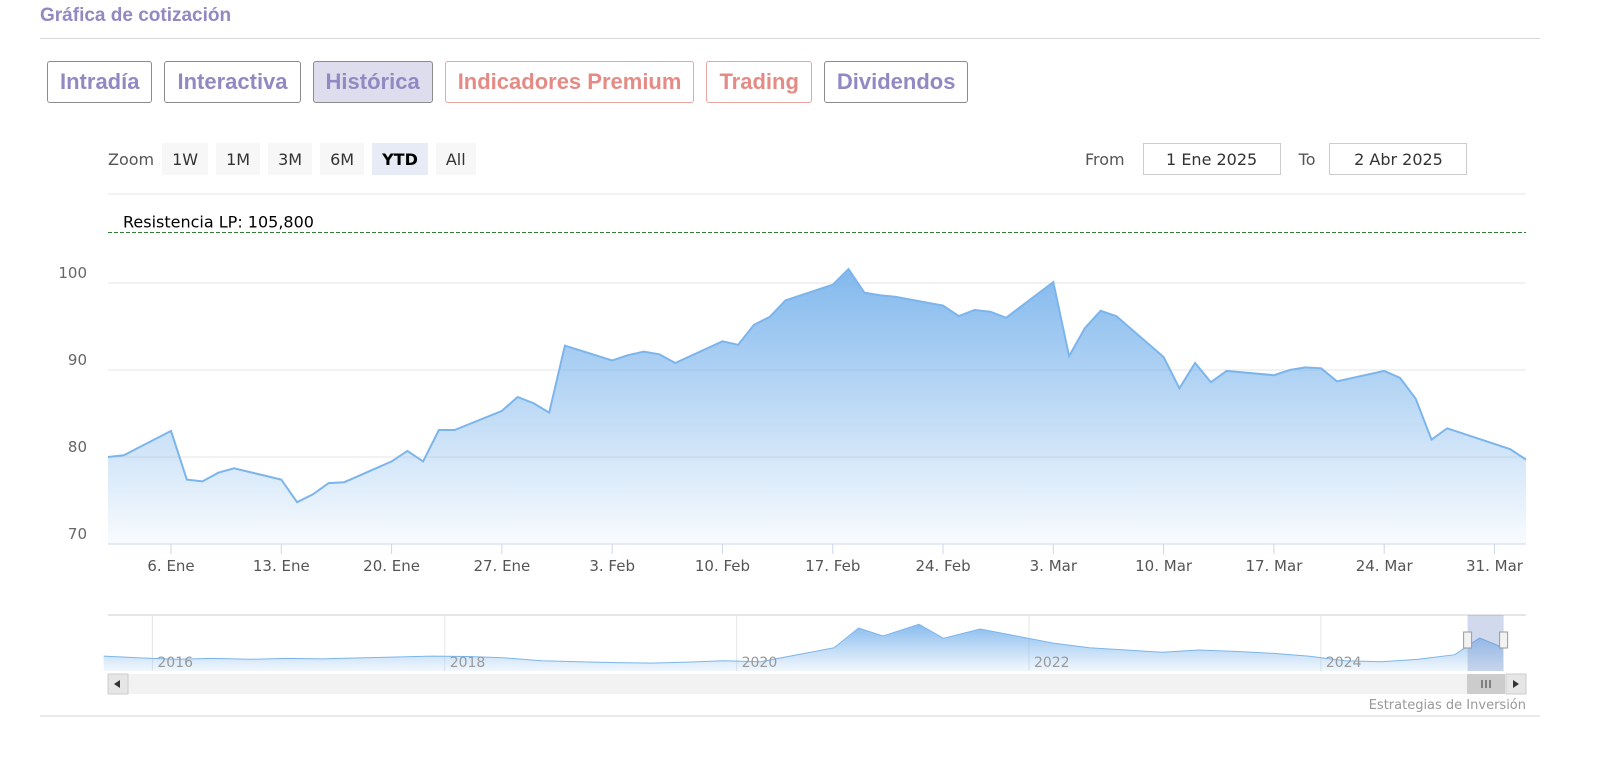 Image resolution: width=1606 pixels, height=762 pixels. What do you see at coordinates (1105, 159) in the screenshot?
I see `from-label: From` at bounding box center [1105, 159].